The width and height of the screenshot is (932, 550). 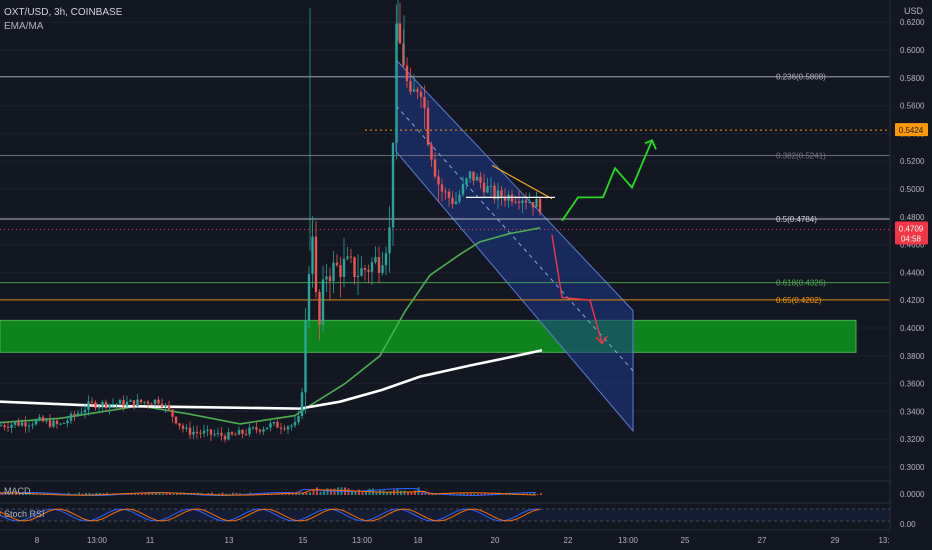 I want to click on price-tick-label: 0.6200, so click(x=912, y=22).